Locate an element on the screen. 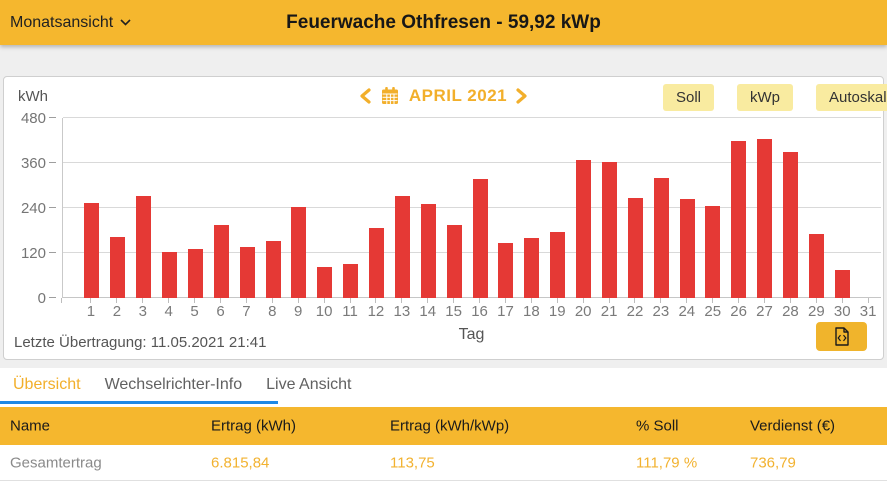 The width and height of the screenshot is (887, 485). tab-uebersicht: Übersicht is located at coordinates (47, 384).